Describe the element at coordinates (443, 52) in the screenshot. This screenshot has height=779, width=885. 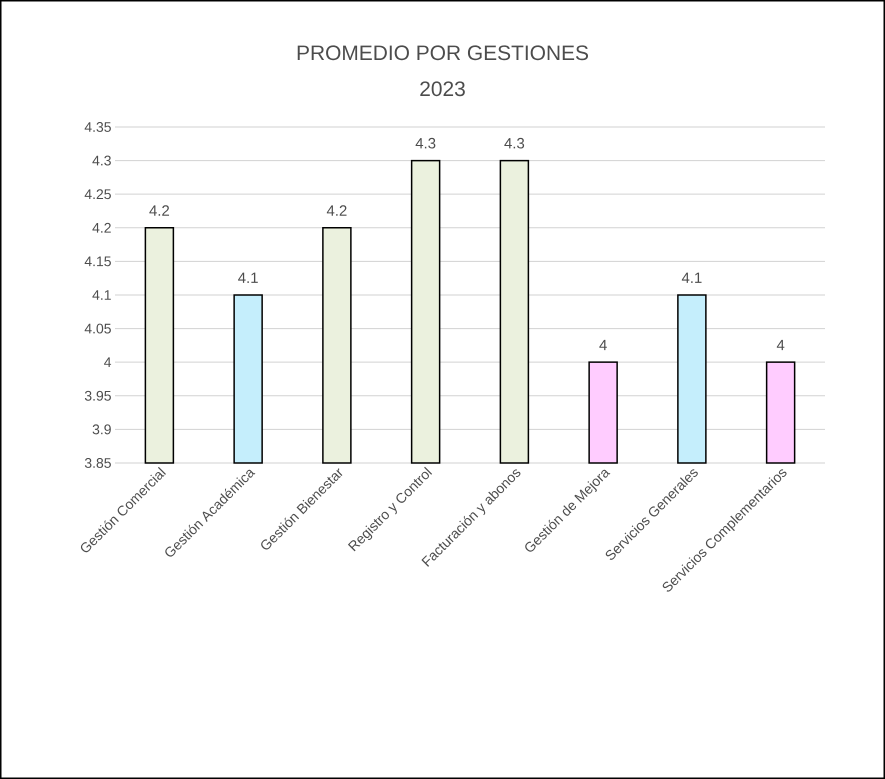
I see `chart-title: PROMEDIO POR GESTIONES` at that location.